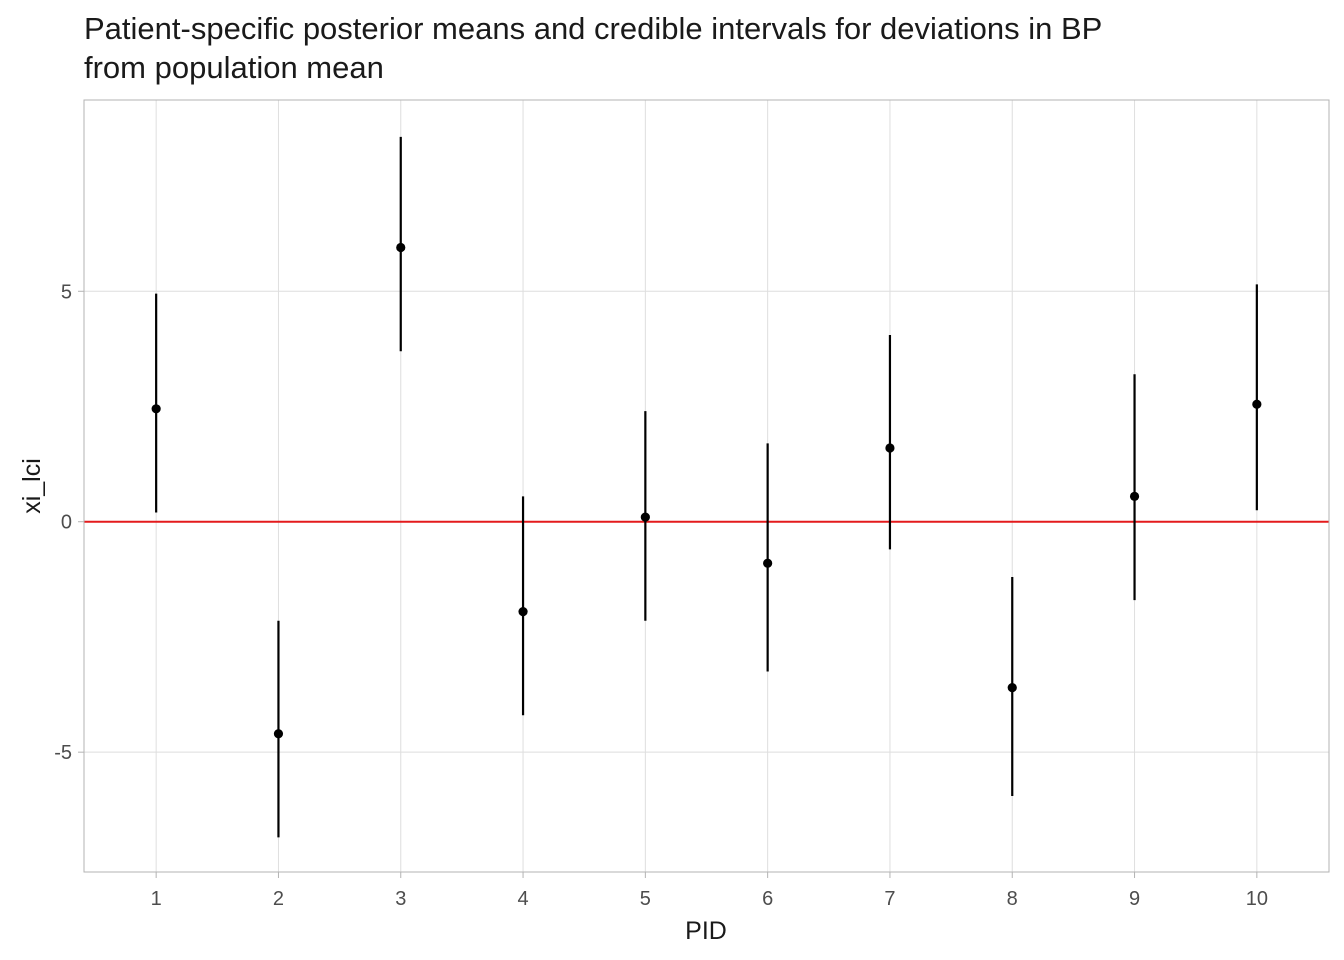 This screenshot has height=960, width=1344. I want to click on y-tick-label-0: 0, so click(66, 523).